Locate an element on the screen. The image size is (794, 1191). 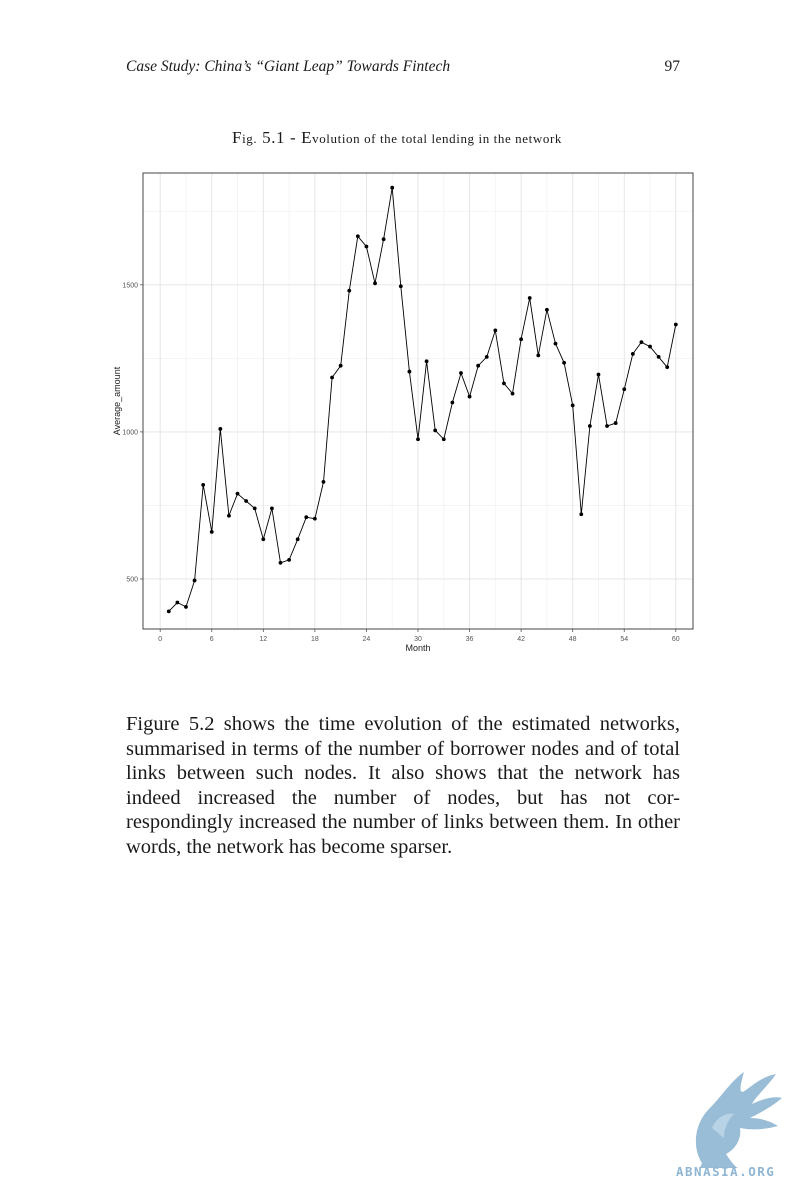
x-tick-label: 18 is located at coordinates (315, 639).